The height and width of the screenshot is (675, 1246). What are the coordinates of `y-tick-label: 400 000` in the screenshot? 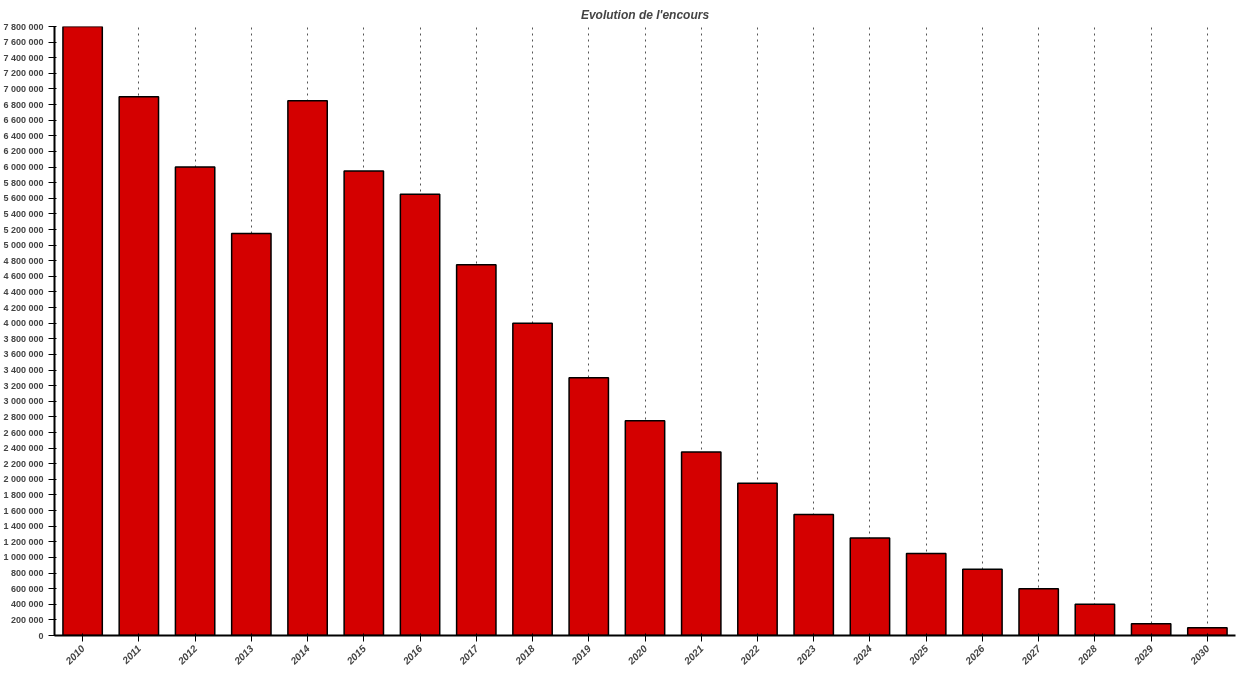 It's located at (27, 604).